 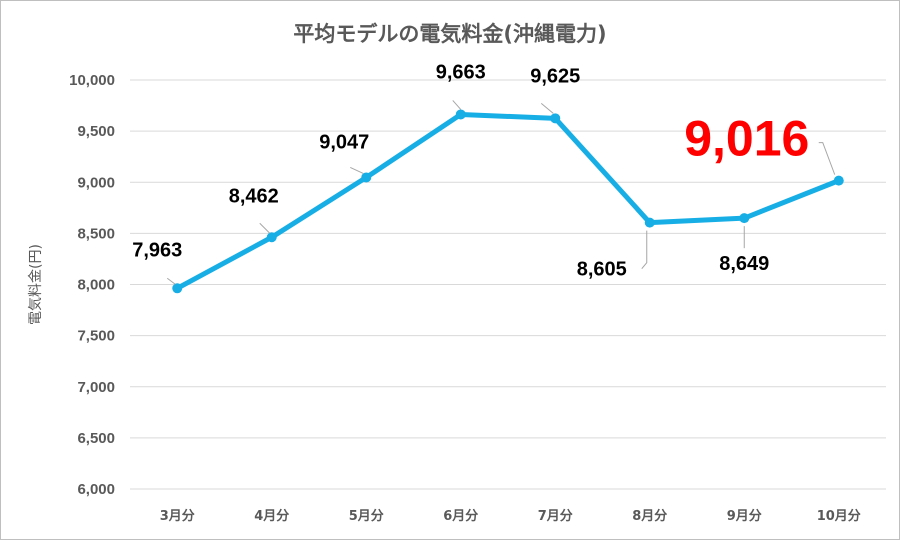 What do you see at coordinates (254, 196) in the screenshot?
I see `data-label: 8,462` at bounding box center [254, 196].